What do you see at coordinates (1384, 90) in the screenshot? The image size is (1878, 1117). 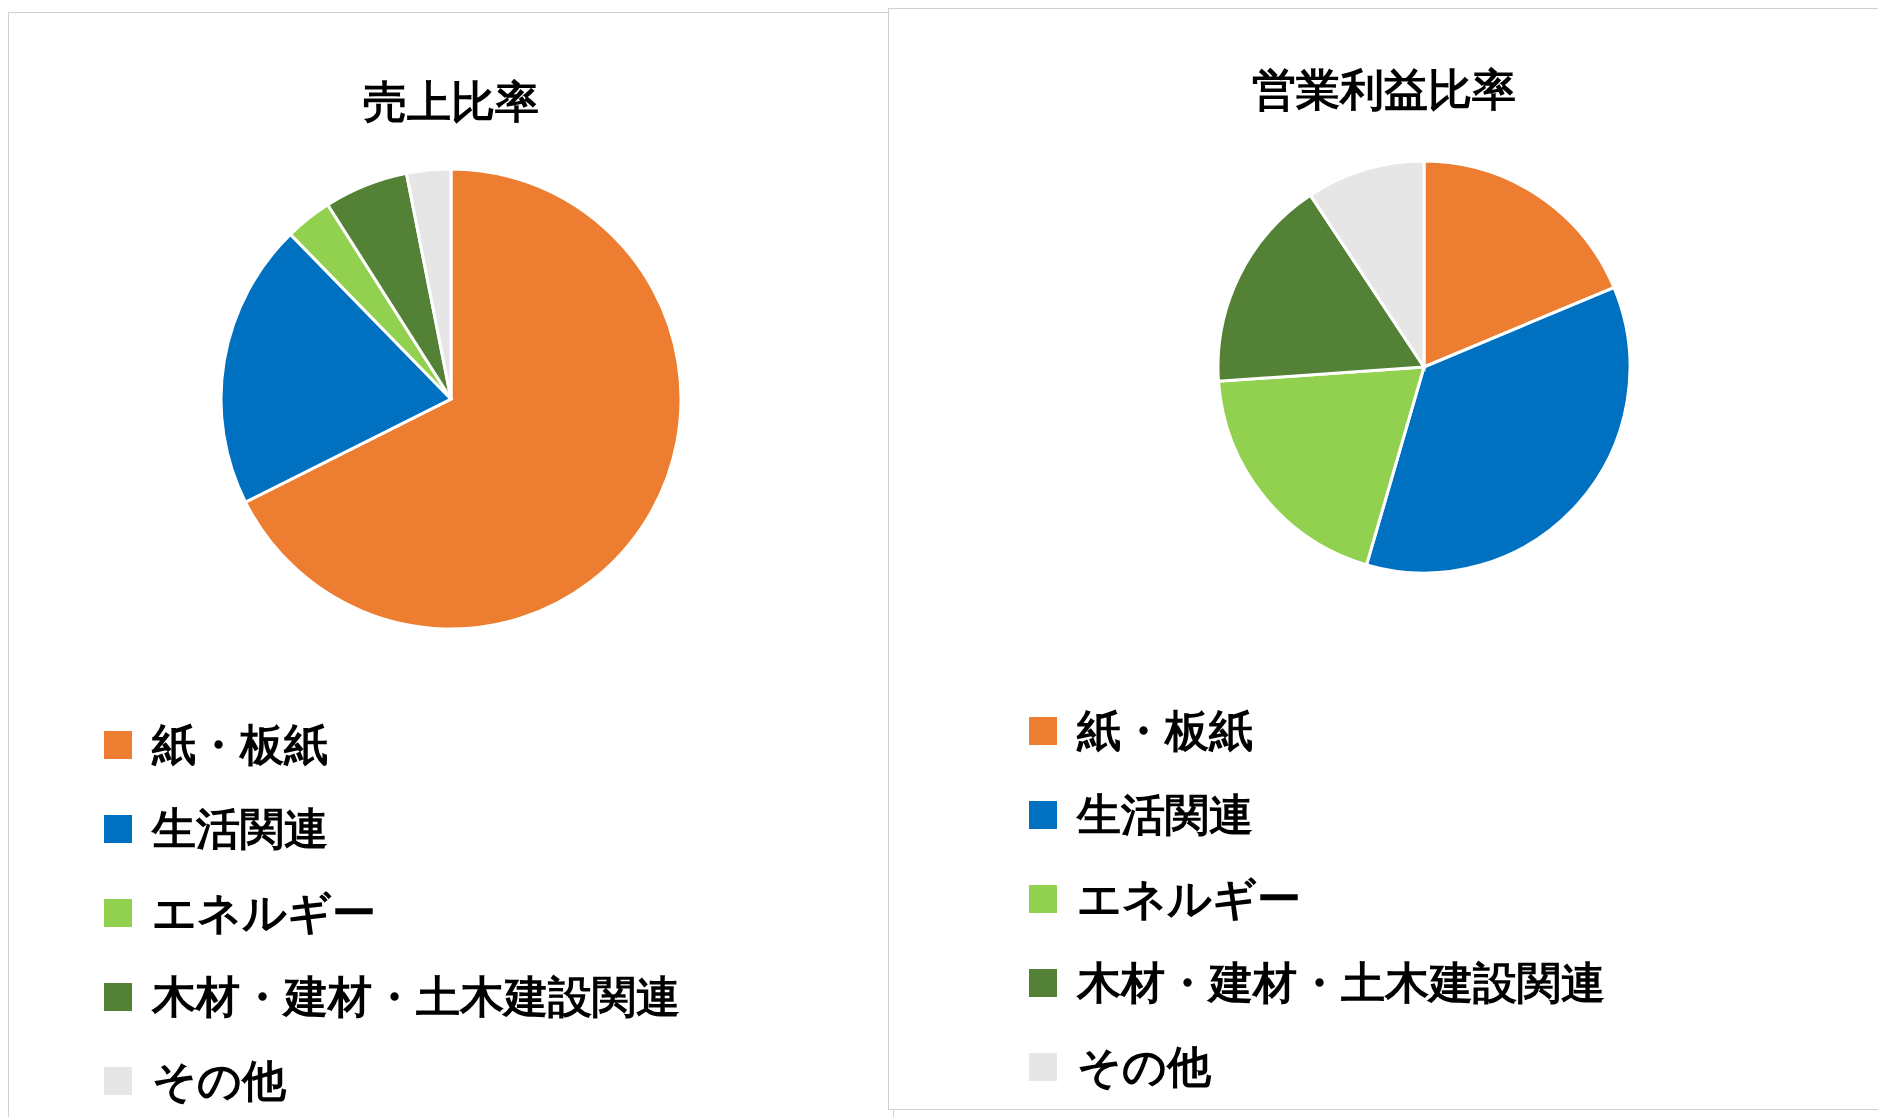 I see `chart-title: 営業利益比率` at bounding box center [1384, 90].